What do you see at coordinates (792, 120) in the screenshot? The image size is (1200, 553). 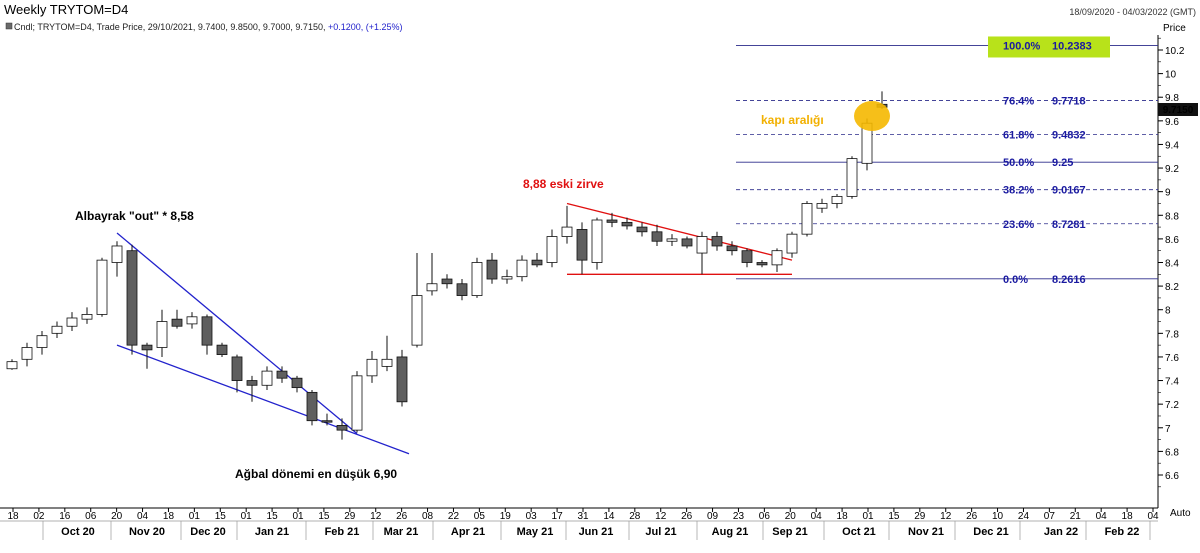 I see `annotation-kapi: kapı aralığı` at bounding box center [792, 120].